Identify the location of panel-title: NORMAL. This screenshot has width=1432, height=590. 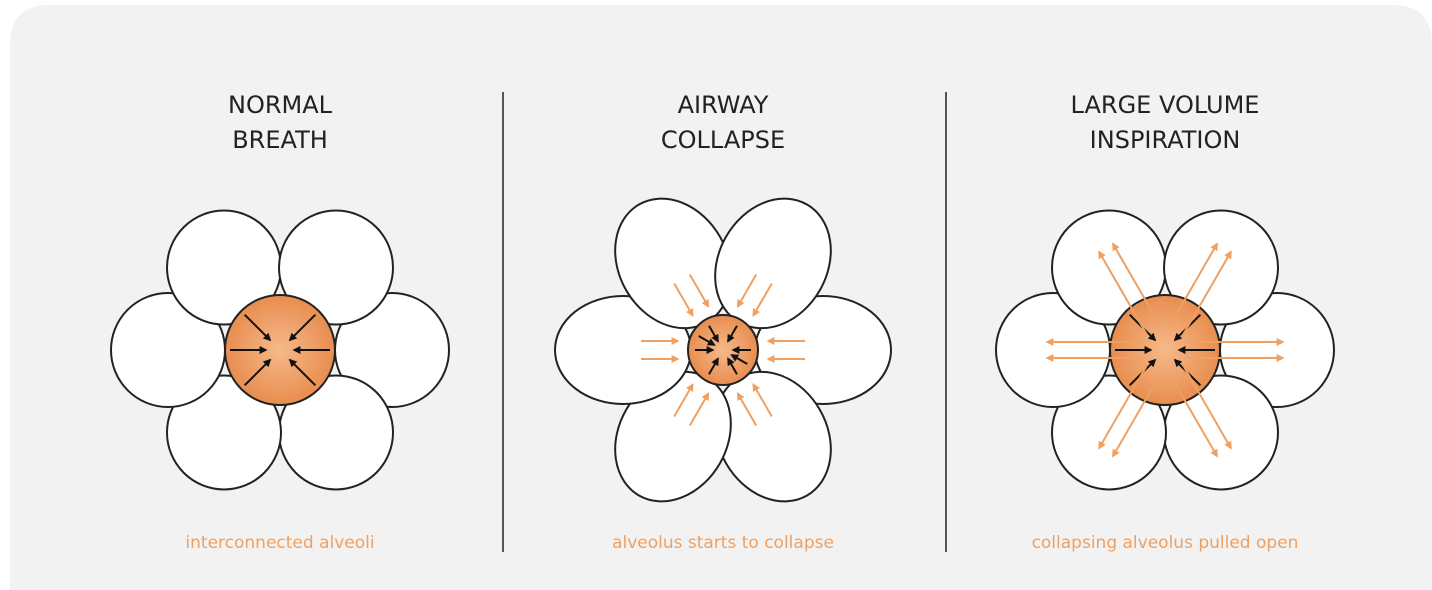
(280, 105).